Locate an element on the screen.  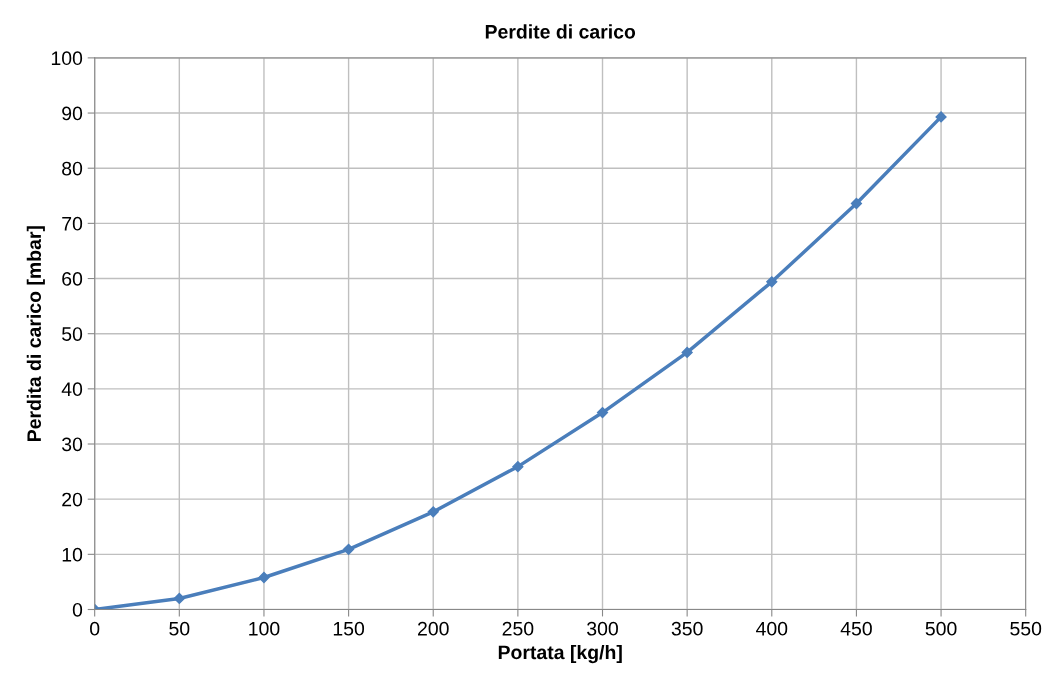
x-tick-label: 300 is located at coordinates (602, 628).